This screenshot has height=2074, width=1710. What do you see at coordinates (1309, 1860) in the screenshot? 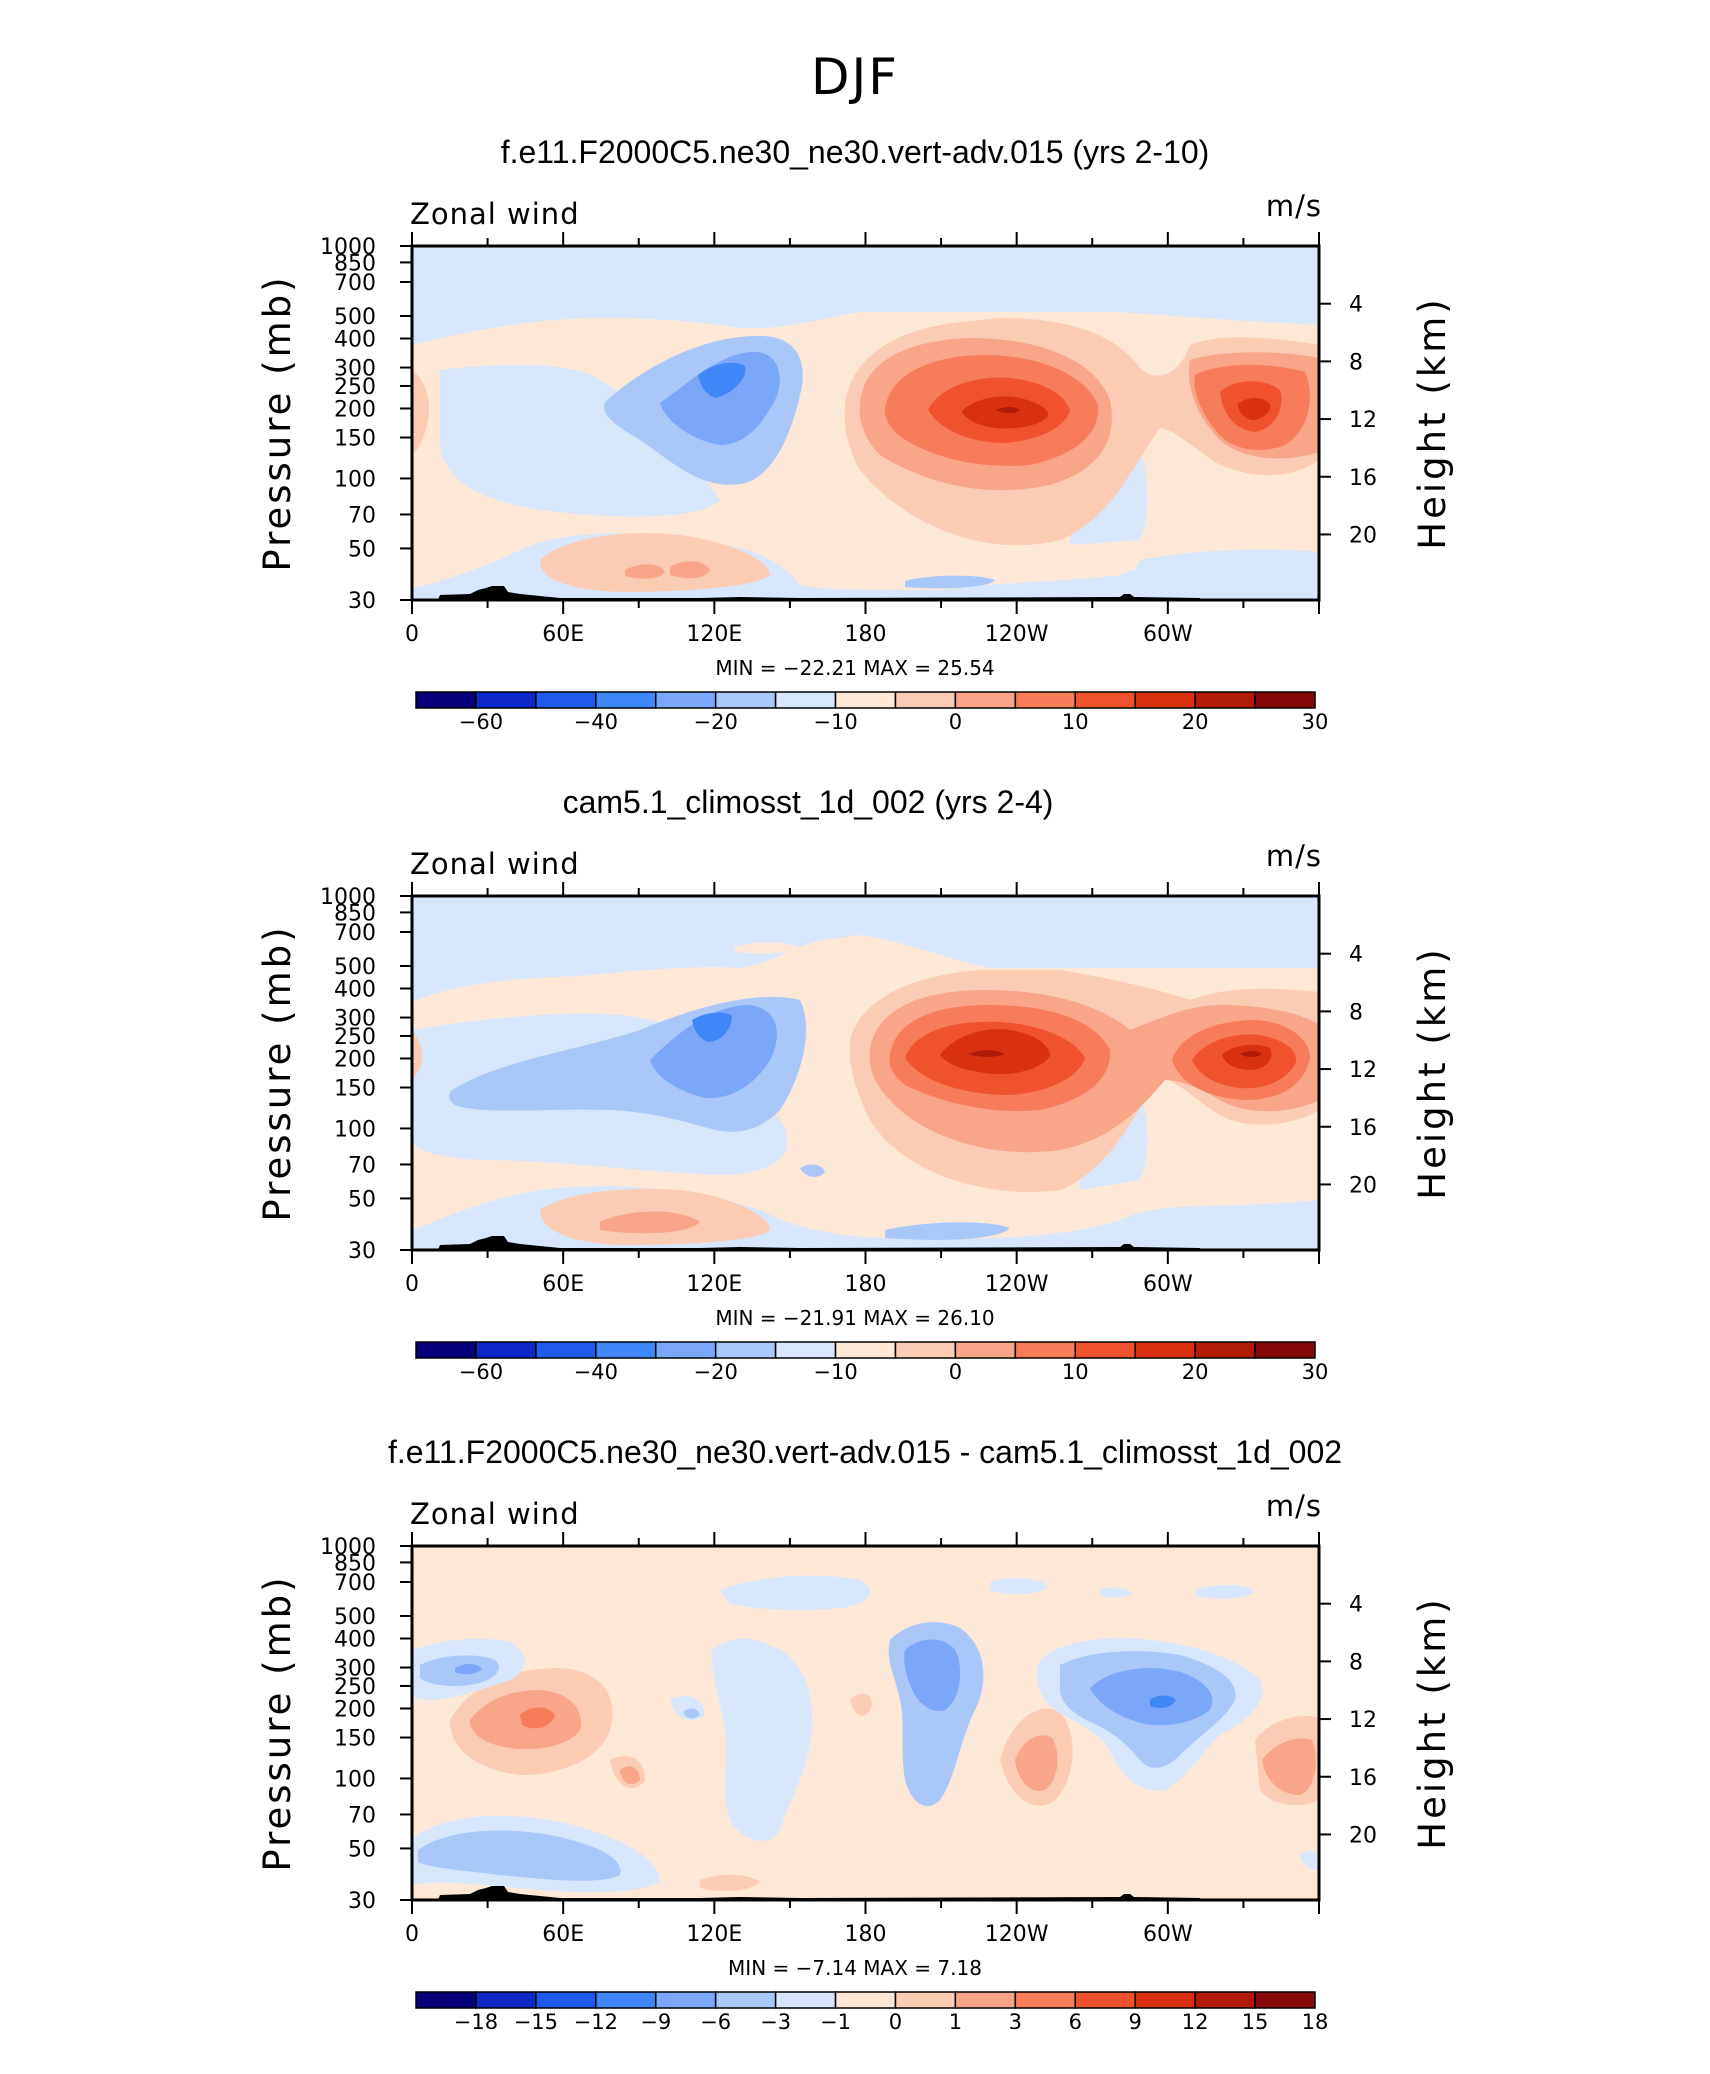
I see `contour-band-neg-tiny` at bounding box center [1309, 1860].